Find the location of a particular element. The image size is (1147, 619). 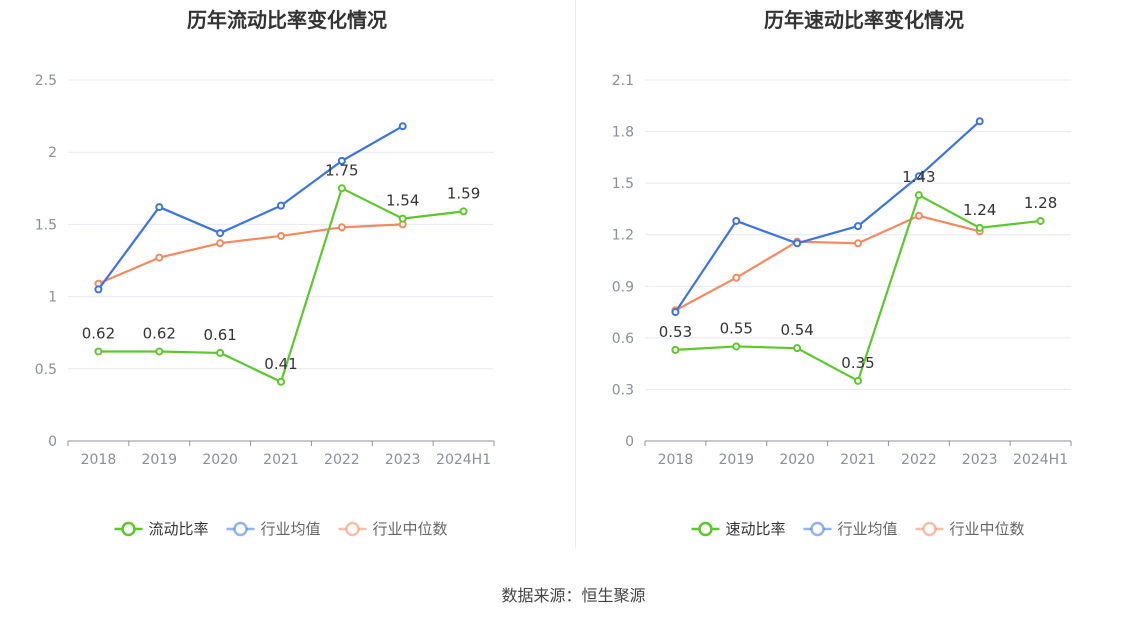

y-tick-label: 1.8 is located at coordinates (623, 133).